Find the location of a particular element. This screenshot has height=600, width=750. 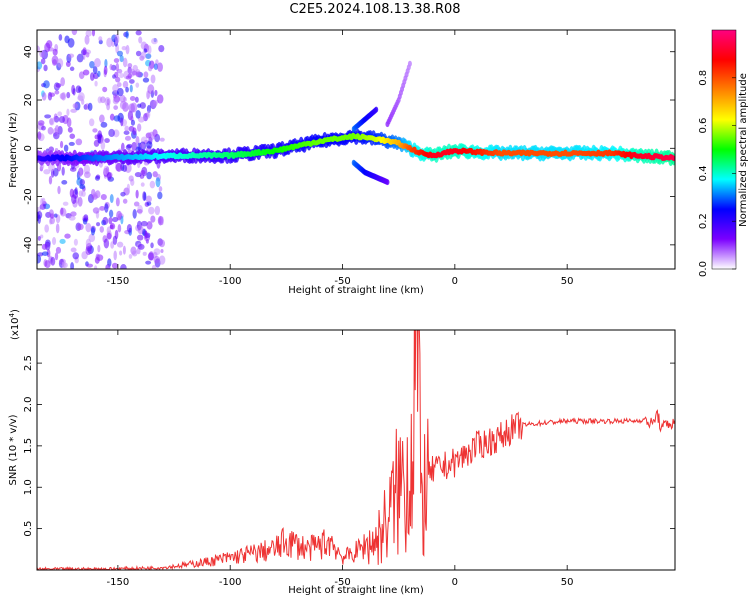

snr-scale-label: (x104) is located at coordinates (14, 324).